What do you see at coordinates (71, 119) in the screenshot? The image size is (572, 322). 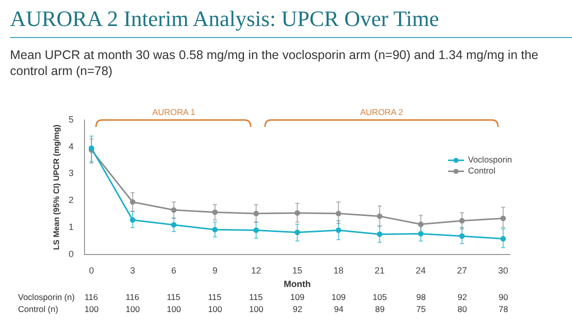 I see `y-tick-label: 5` at bounding box center [71, 119].